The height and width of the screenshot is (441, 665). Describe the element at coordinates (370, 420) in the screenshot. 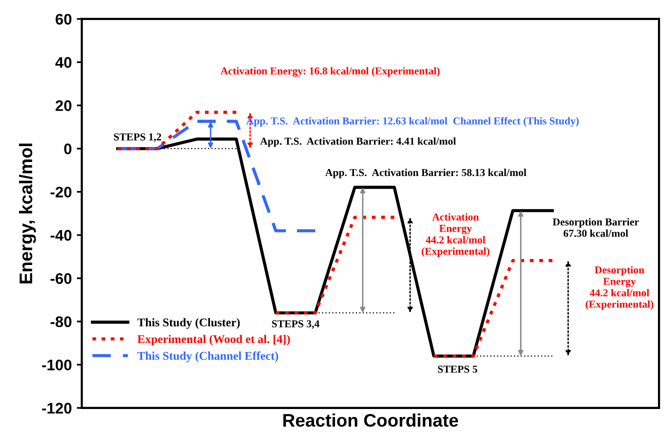

I see `x-axis-title: Reaction Coordinate` at that location.